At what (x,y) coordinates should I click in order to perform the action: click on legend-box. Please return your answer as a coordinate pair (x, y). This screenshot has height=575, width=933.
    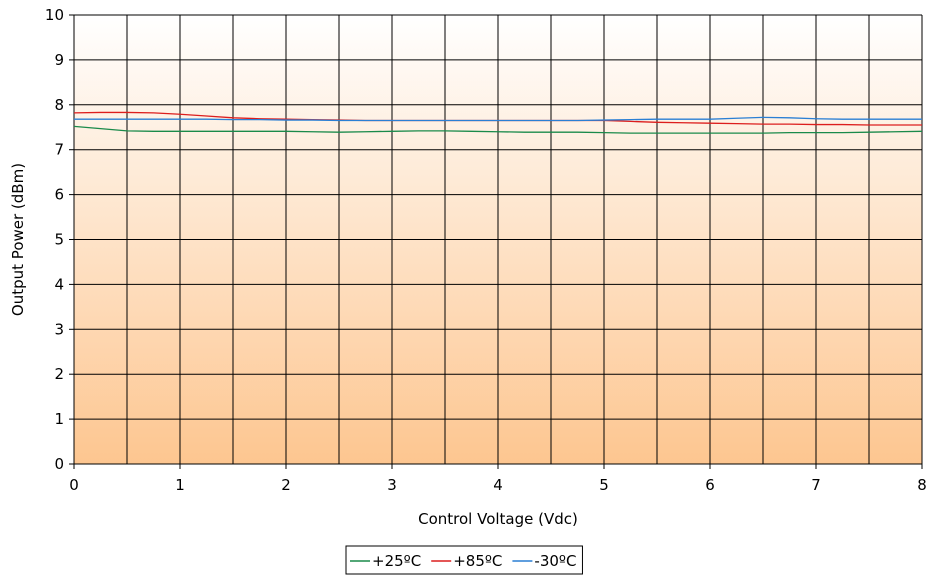
    Looking at the image, I should click on (464, 560).